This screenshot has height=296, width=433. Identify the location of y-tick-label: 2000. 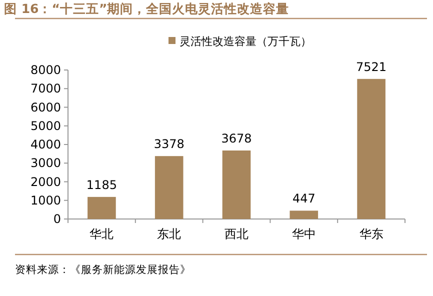
(45, 181).